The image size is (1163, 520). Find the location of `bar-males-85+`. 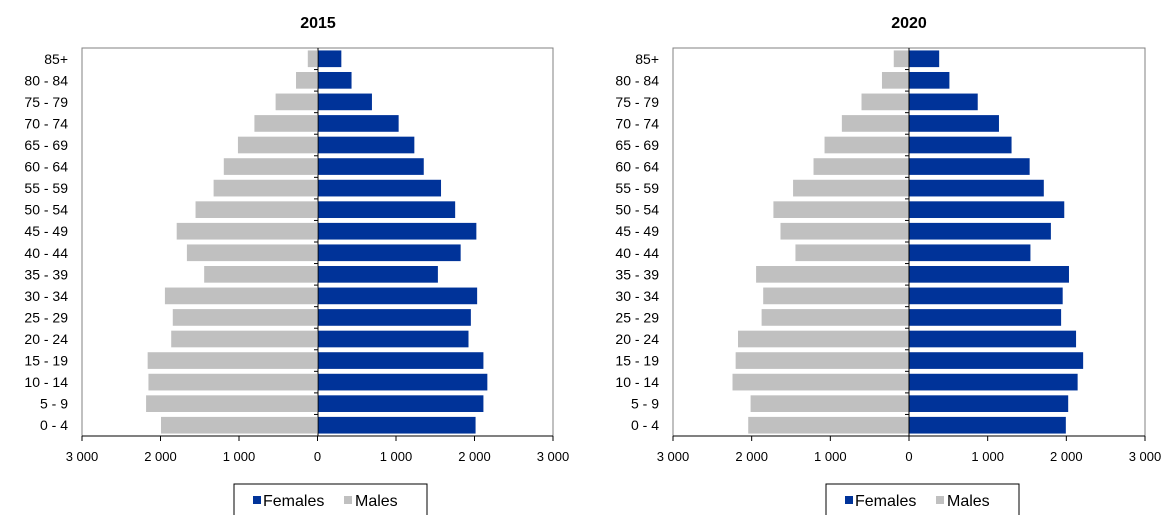

bar-males-85+ is located at coordinates (312, 59).